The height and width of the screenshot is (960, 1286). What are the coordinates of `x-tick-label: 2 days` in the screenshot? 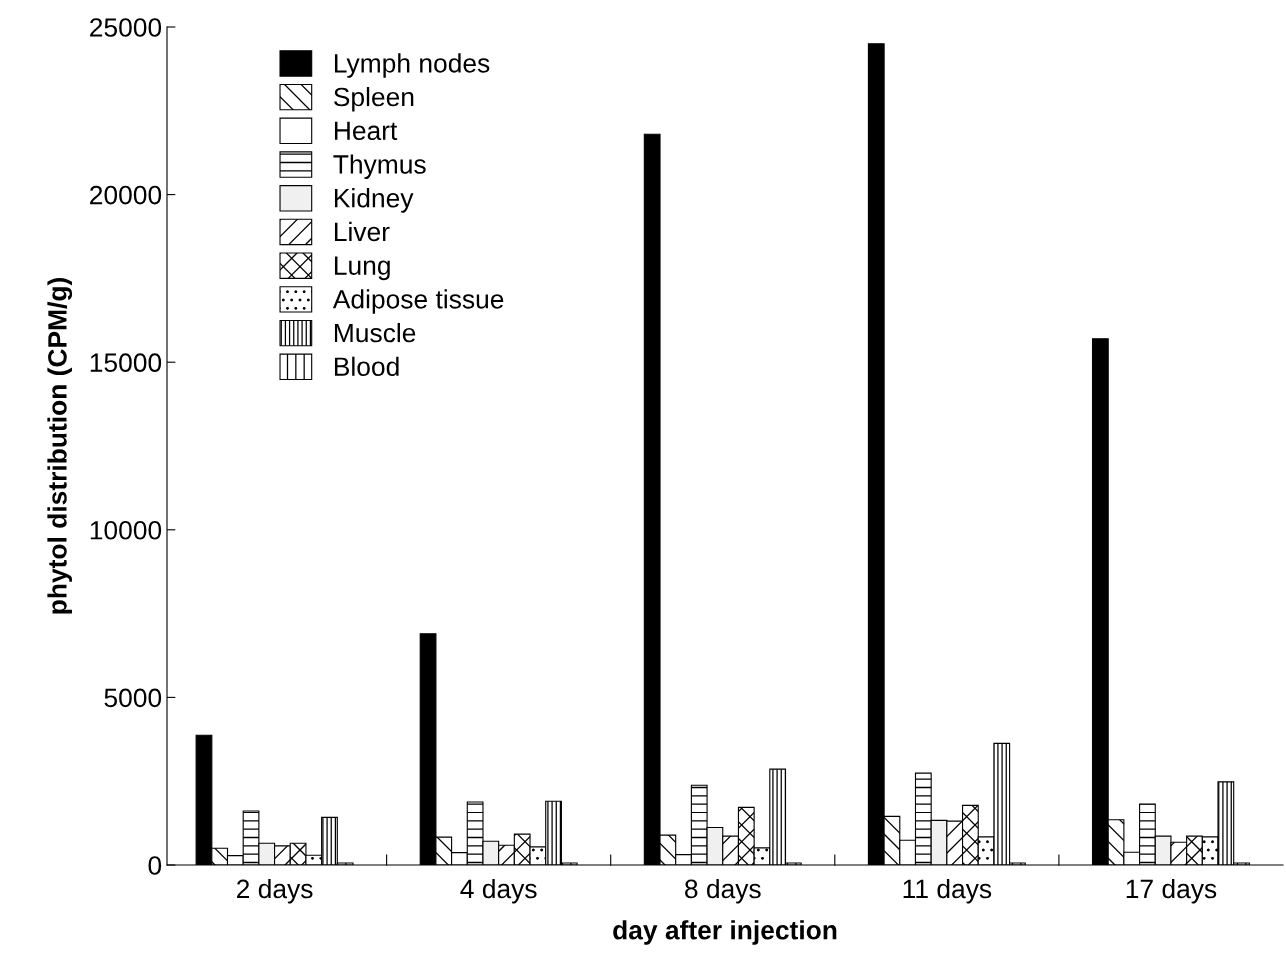 It's located at (275, 891).